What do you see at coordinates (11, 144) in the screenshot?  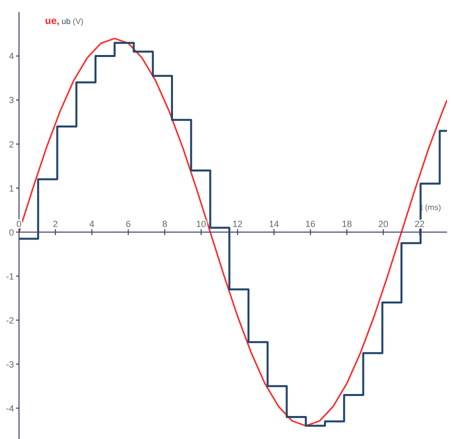 I see `y-tick-label: 2` at bounding box center [11, 144].